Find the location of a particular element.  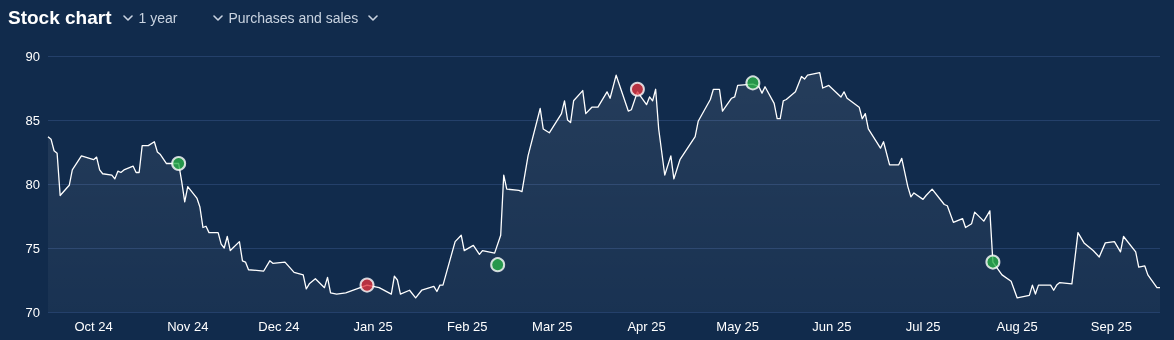

y-tick-label: 75 is located at coordinates (32, 248).